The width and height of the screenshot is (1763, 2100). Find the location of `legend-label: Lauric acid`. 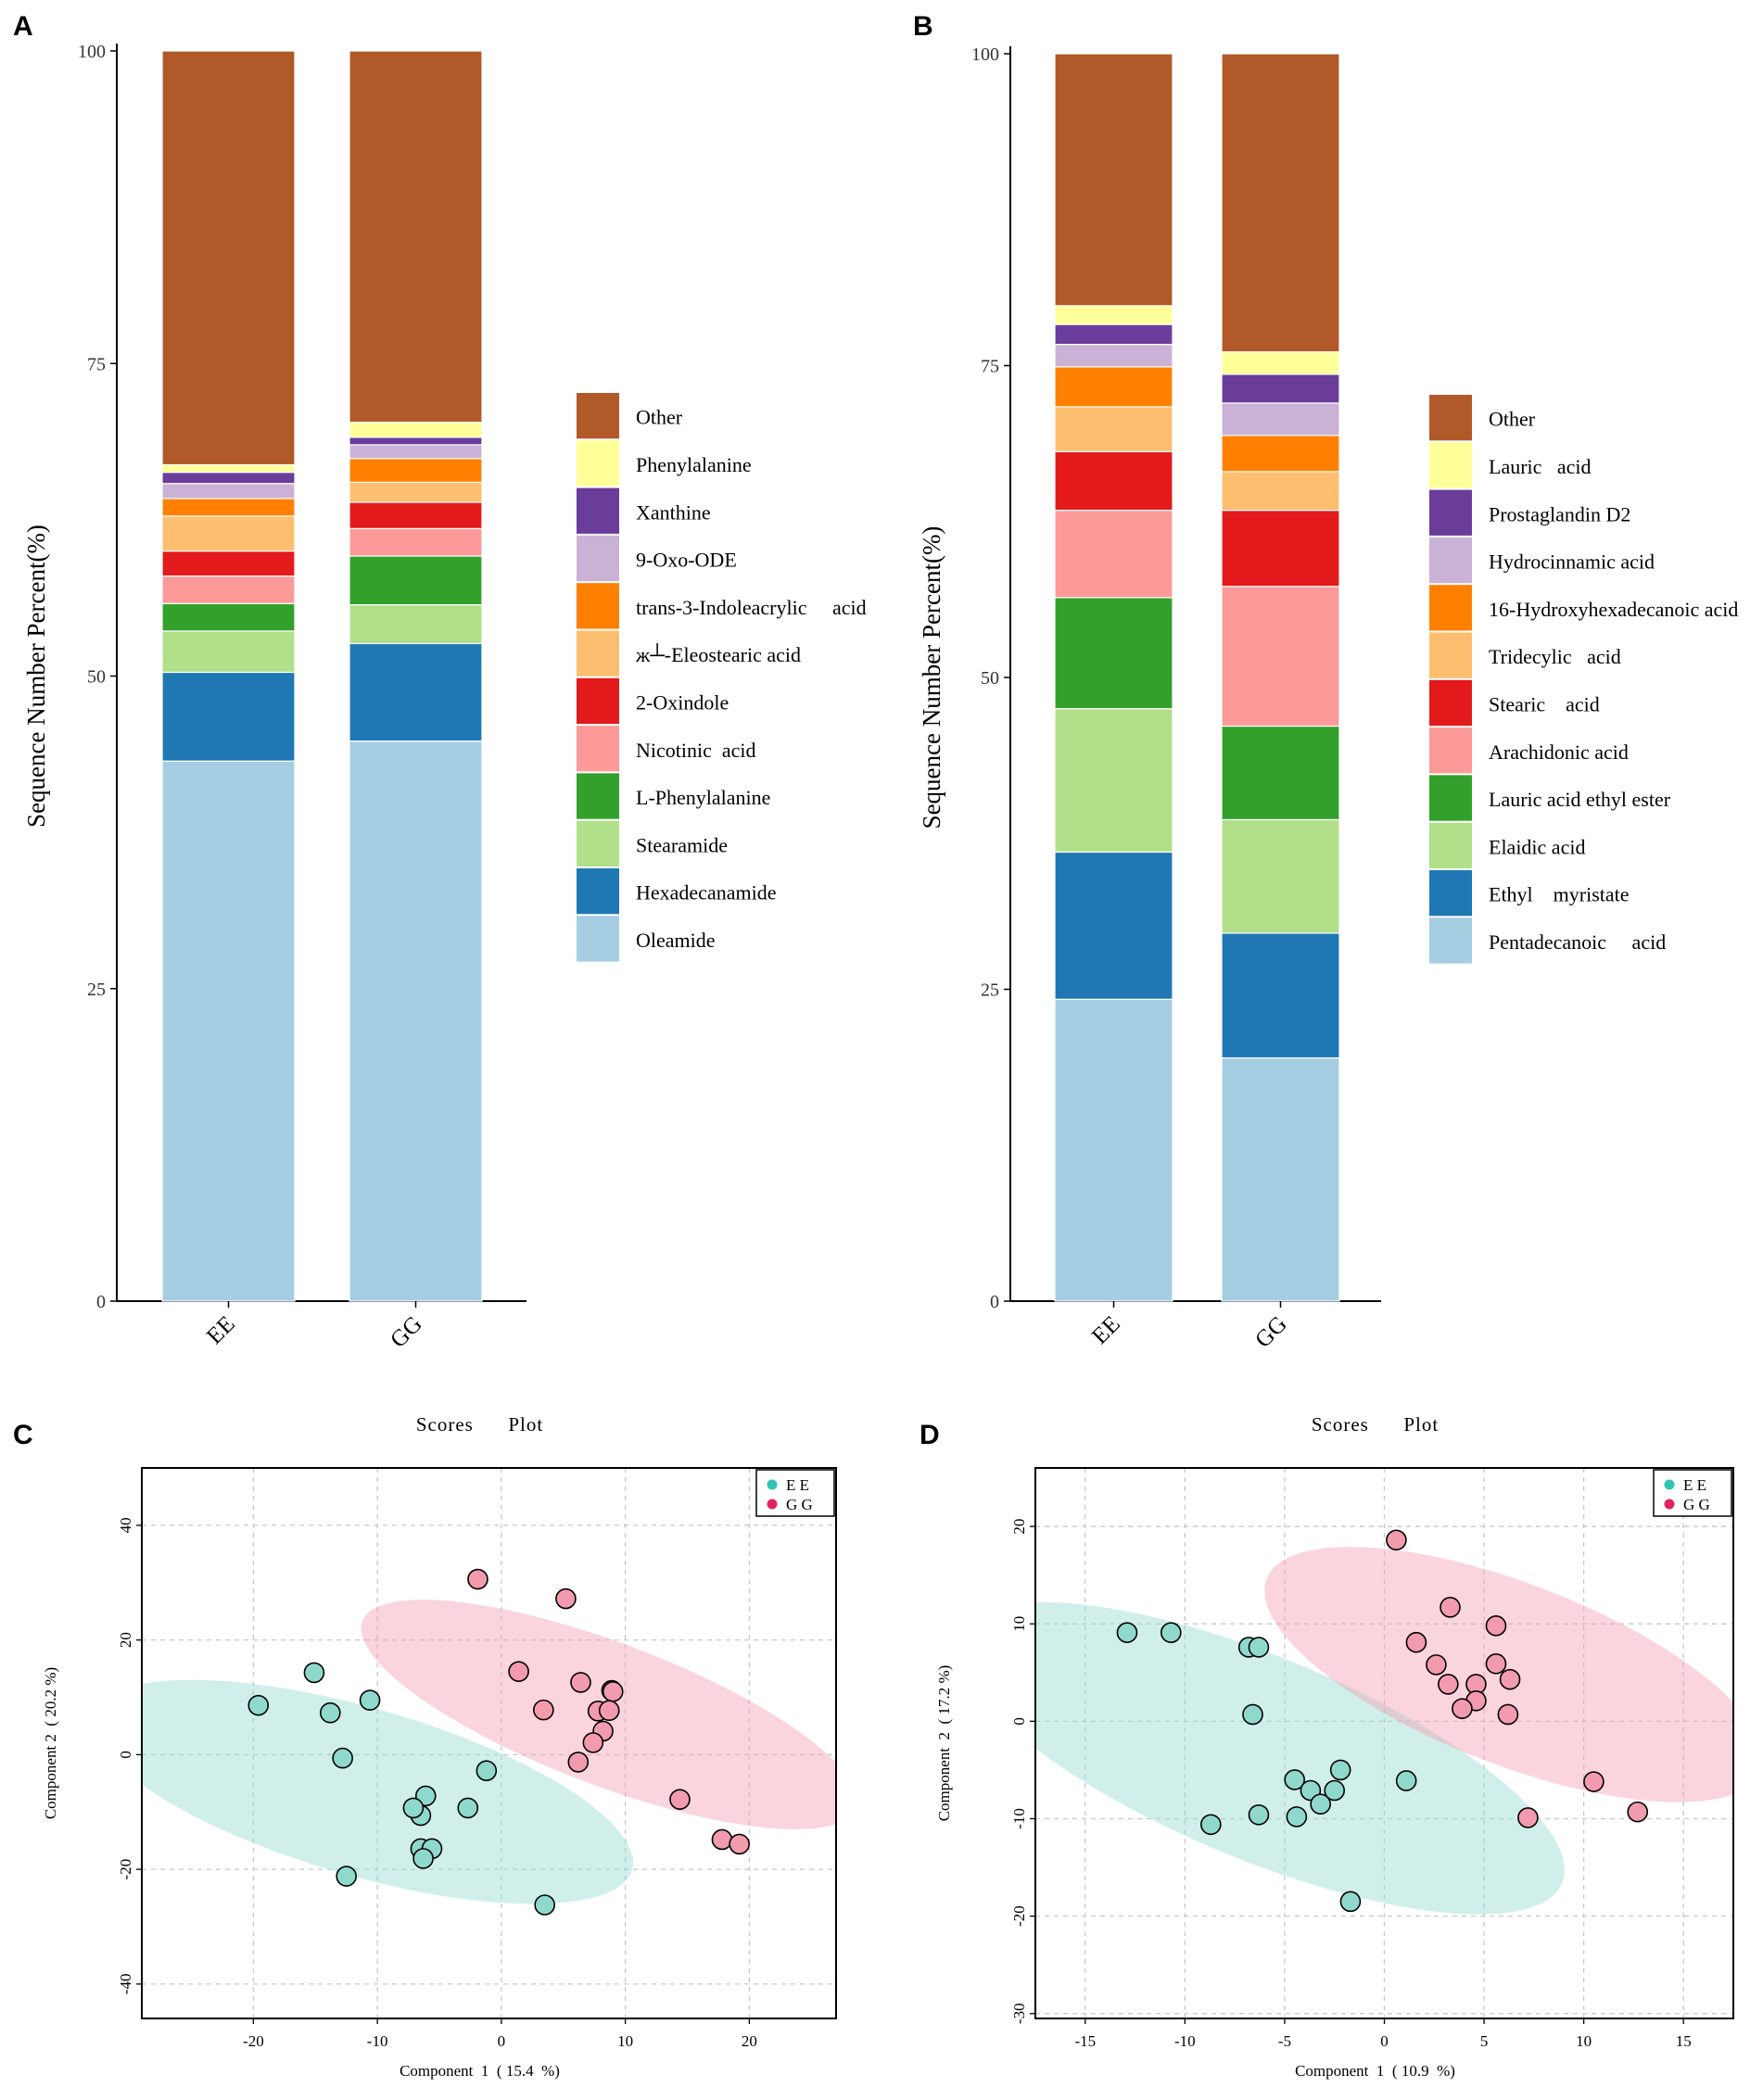

legend-label: Lauric acid is located at coordinates (1540, 466).